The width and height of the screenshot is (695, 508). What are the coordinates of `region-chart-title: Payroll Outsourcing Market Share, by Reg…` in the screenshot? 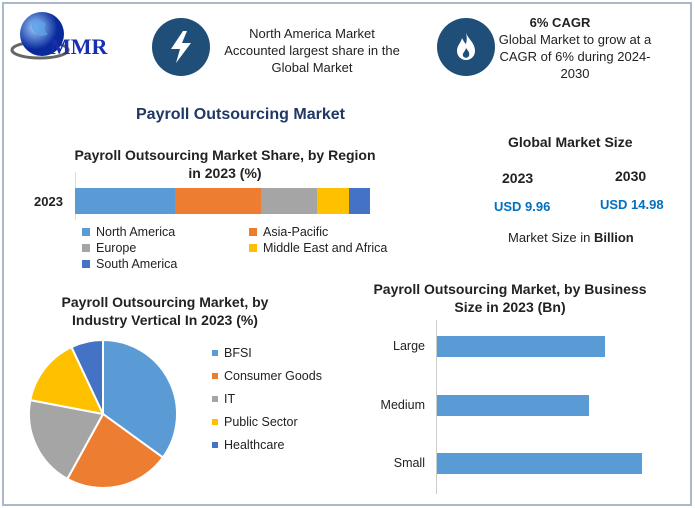 It's located at (225, 164).